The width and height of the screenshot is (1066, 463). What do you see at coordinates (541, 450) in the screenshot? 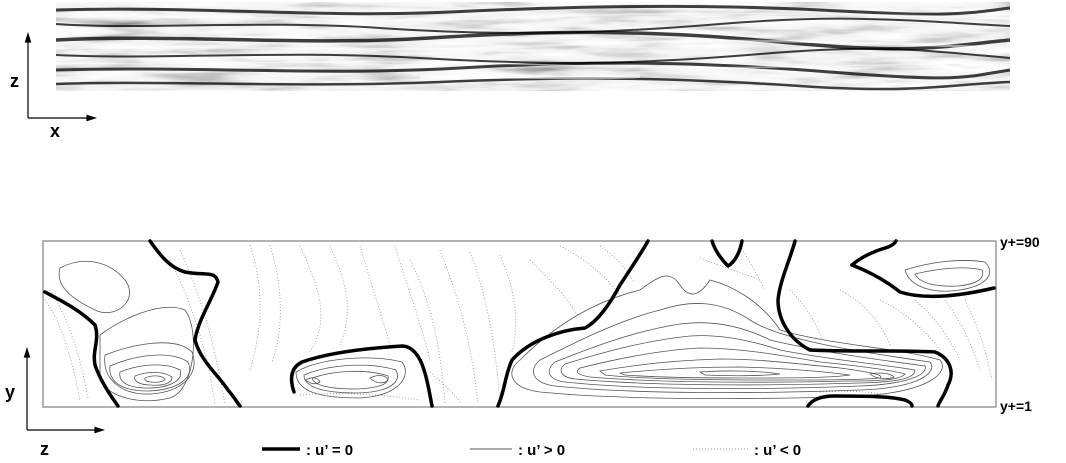
I see `legend-label-positive: : u’ > 0` at bounding box center [541, 450].